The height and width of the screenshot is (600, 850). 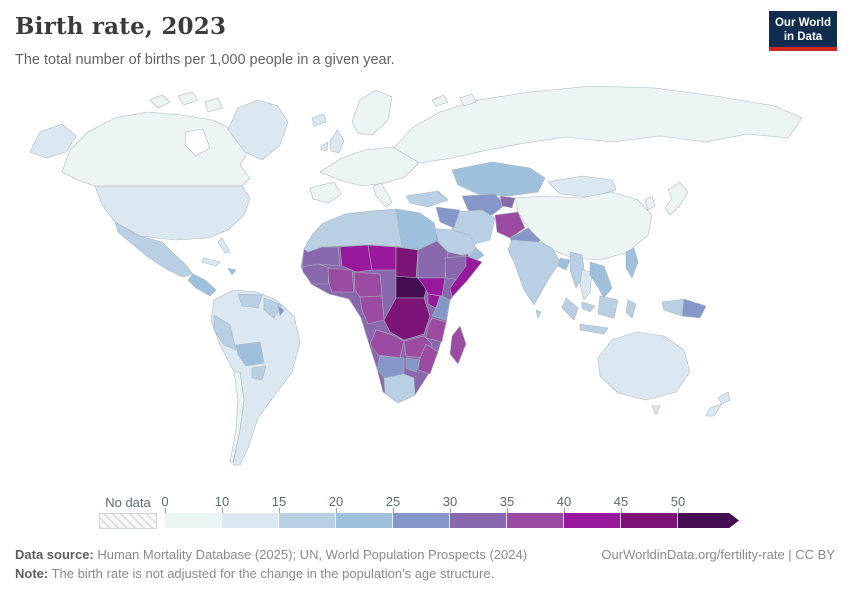 What do you see at coordinates (325, 192) in the screenshot?
I see `region-iberia` at bounding box center [325, 192].